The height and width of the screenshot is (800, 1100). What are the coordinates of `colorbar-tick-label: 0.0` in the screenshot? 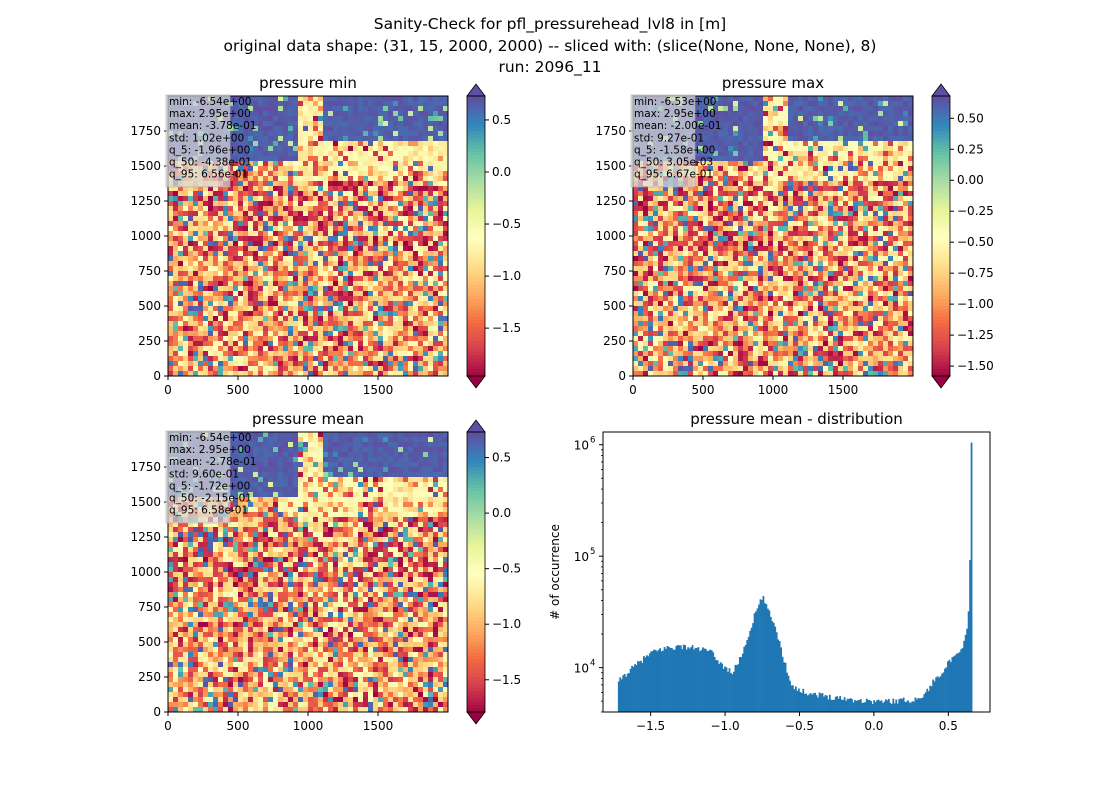 It's located at (501, 172).